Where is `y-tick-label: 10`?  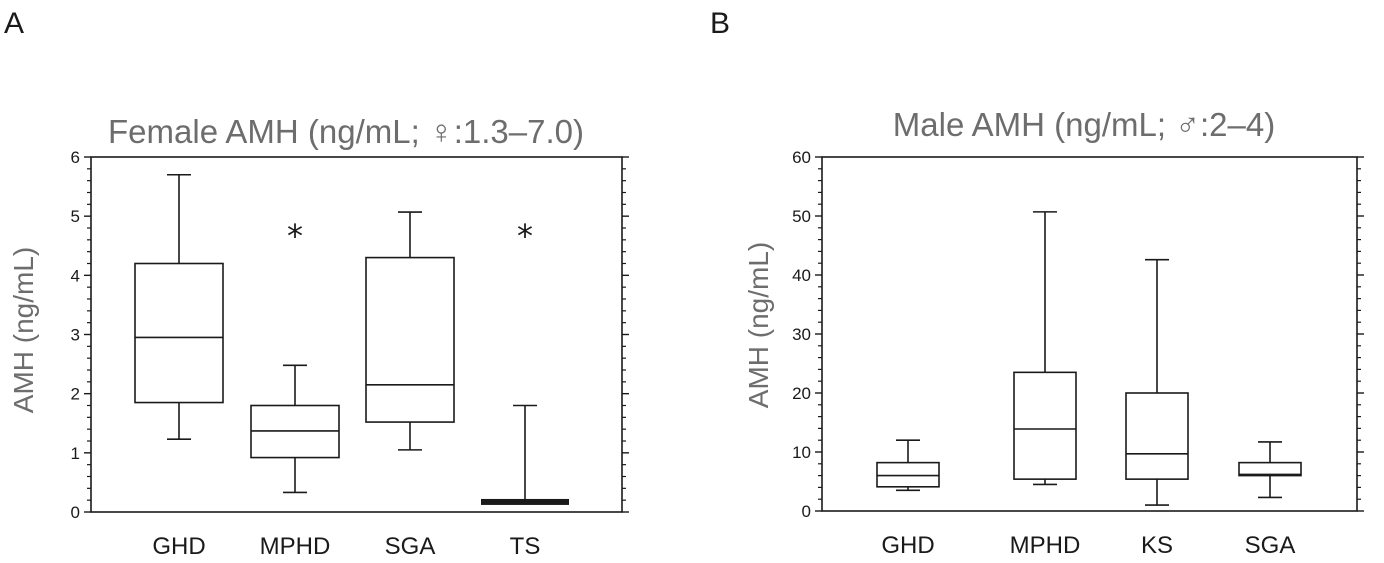 y-tick-label: 10 is located at coordinates (801, 452).